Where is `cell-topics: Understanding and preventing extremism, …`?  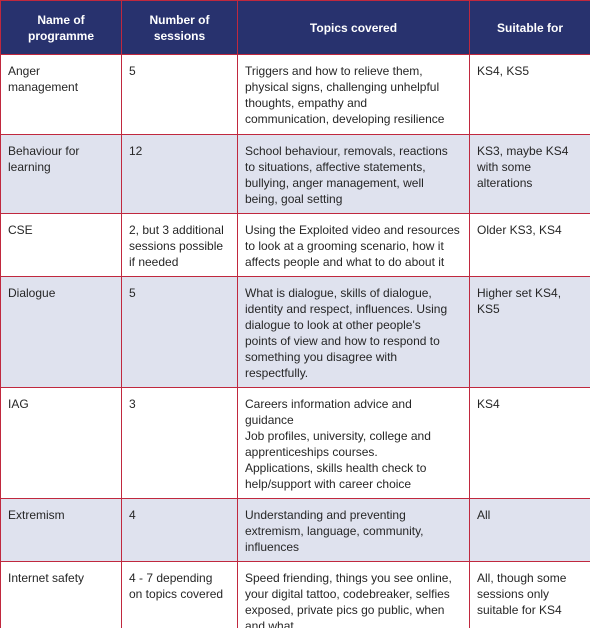 cell-topics: Understanding and preventing extremism, … is located at coordinates (353, 530).